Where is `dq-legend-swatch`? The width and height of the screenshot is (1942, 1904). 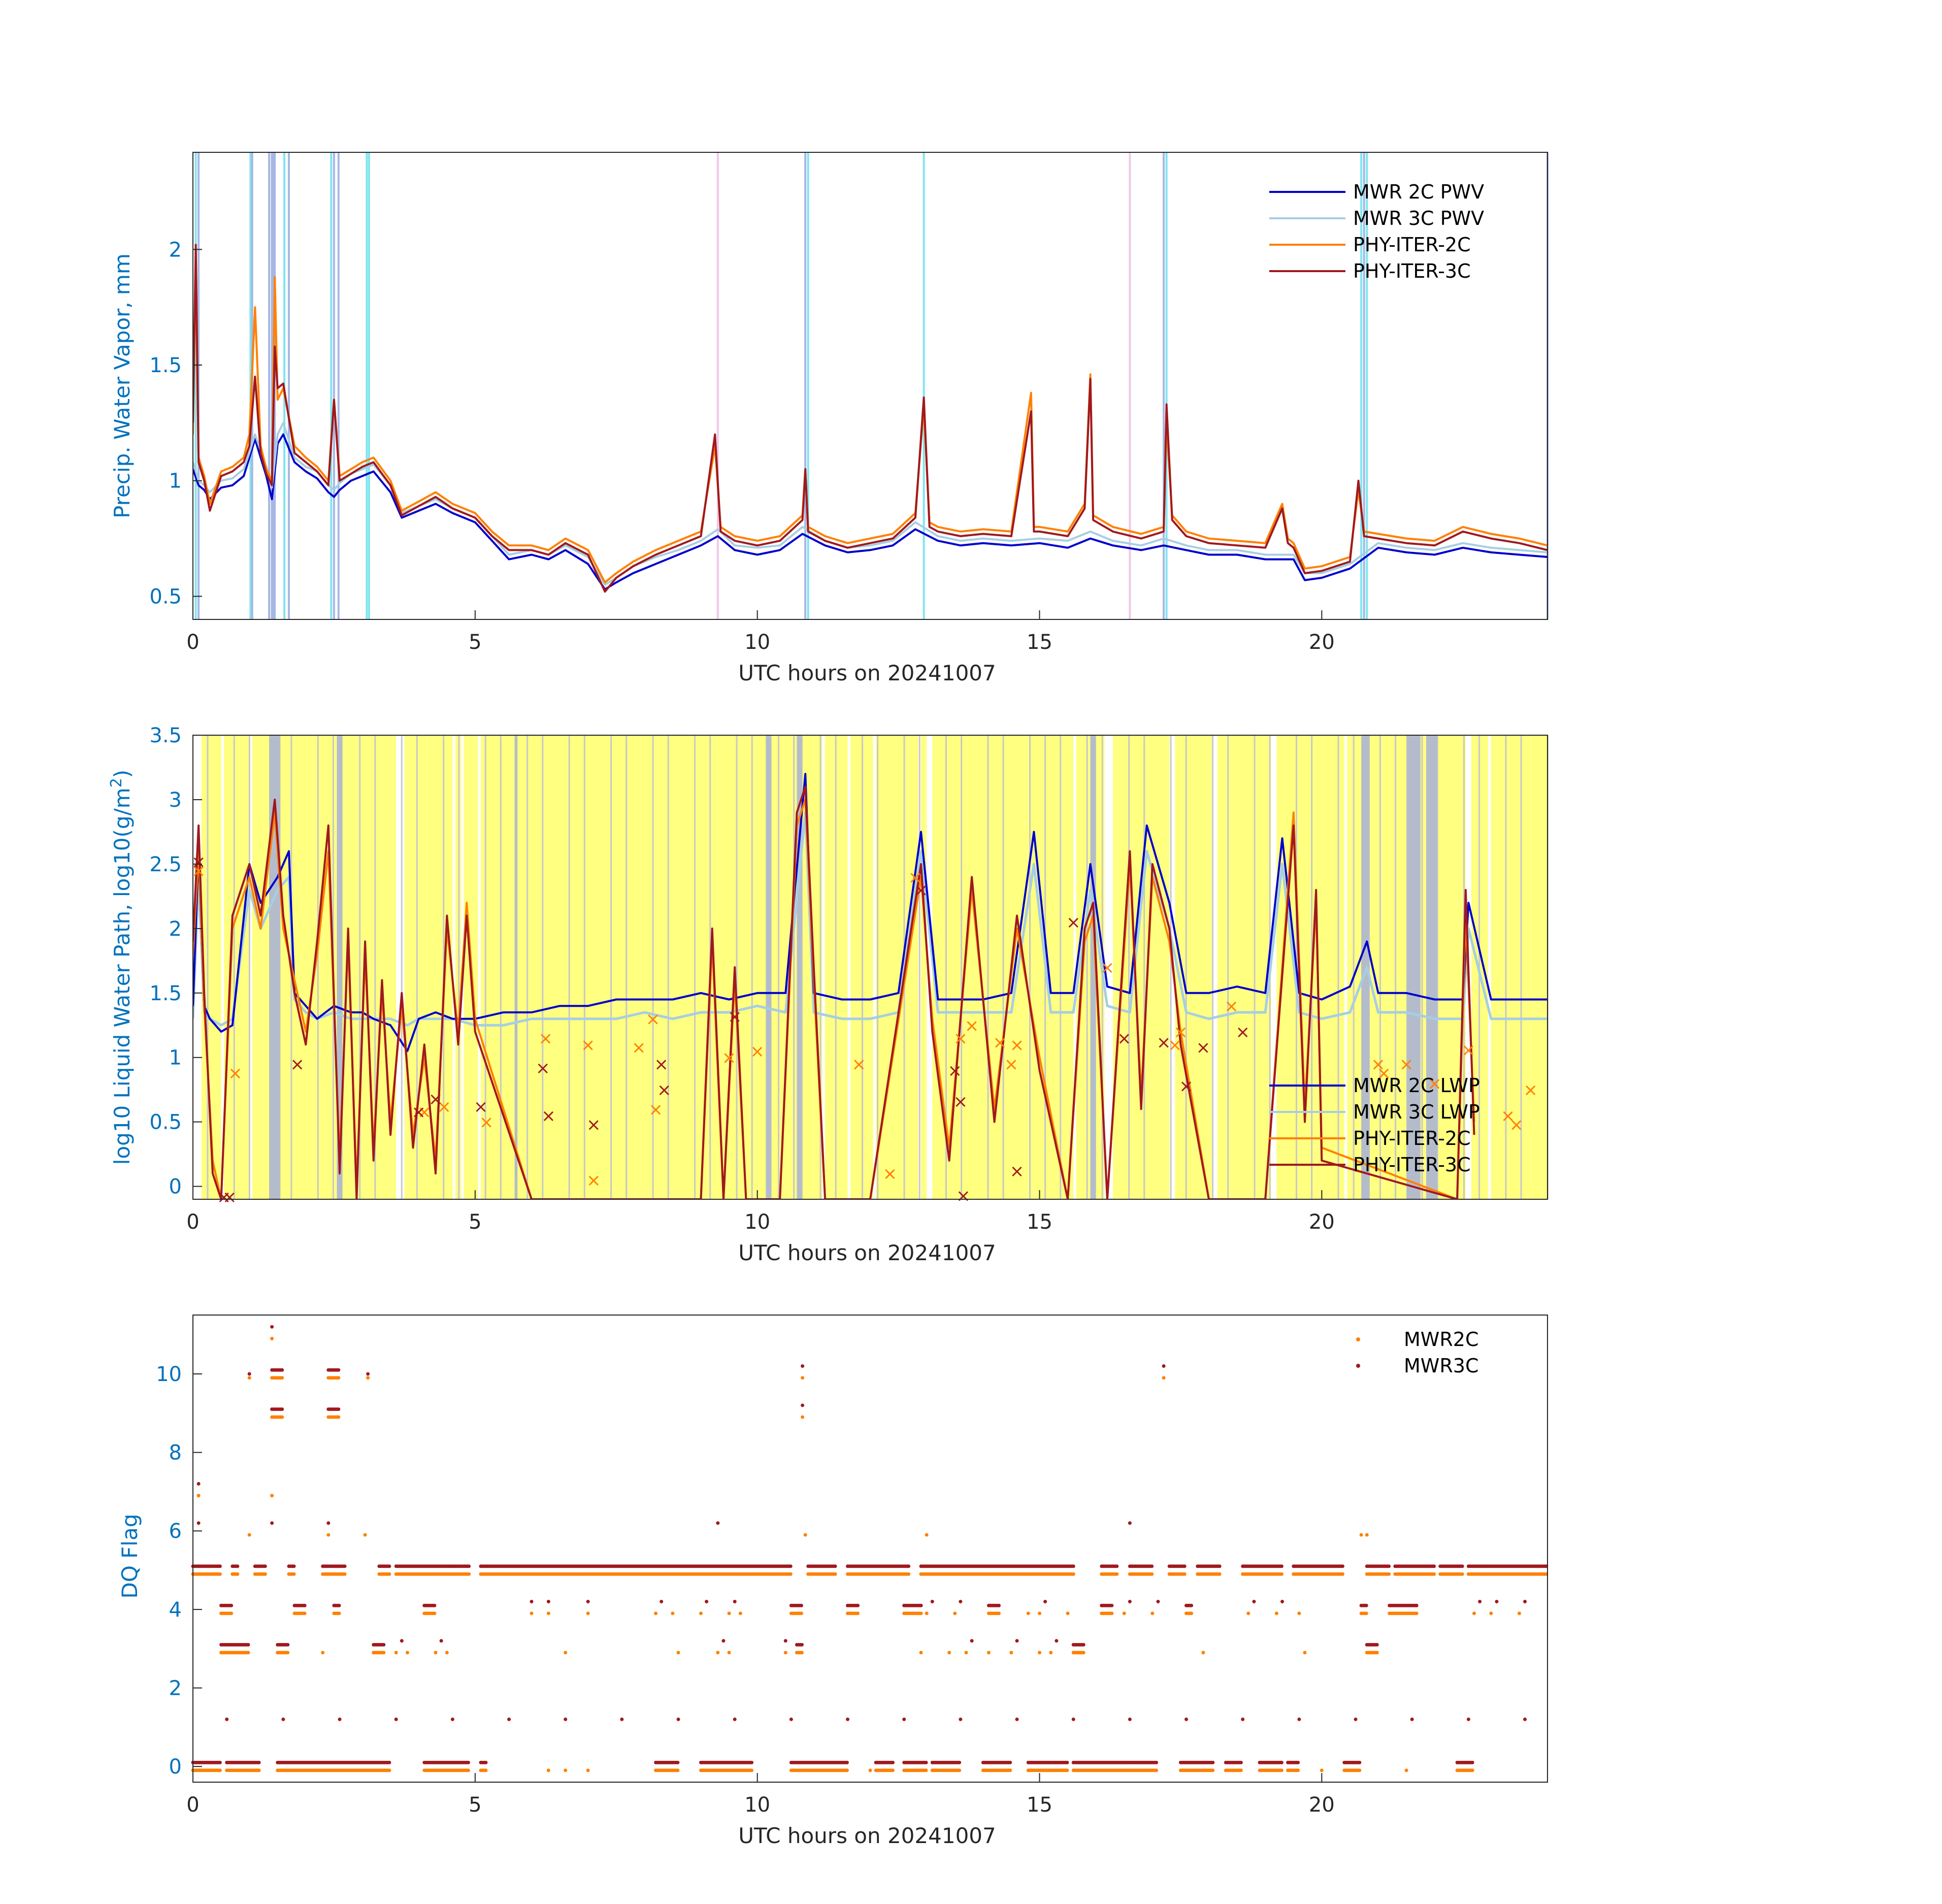 dq-legend-swatch is located at coordinates (1358, 1366).